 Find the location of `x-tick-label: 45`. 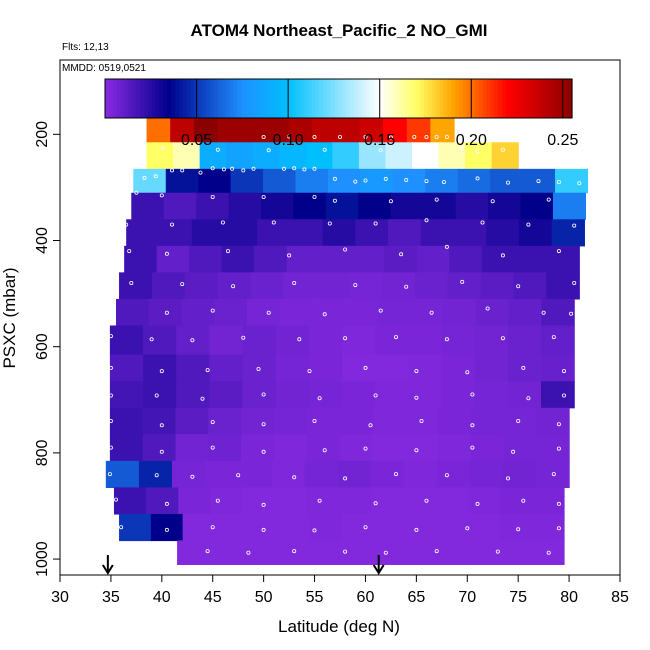

x-tick-label: 45 is located at coordinates (213, 597).